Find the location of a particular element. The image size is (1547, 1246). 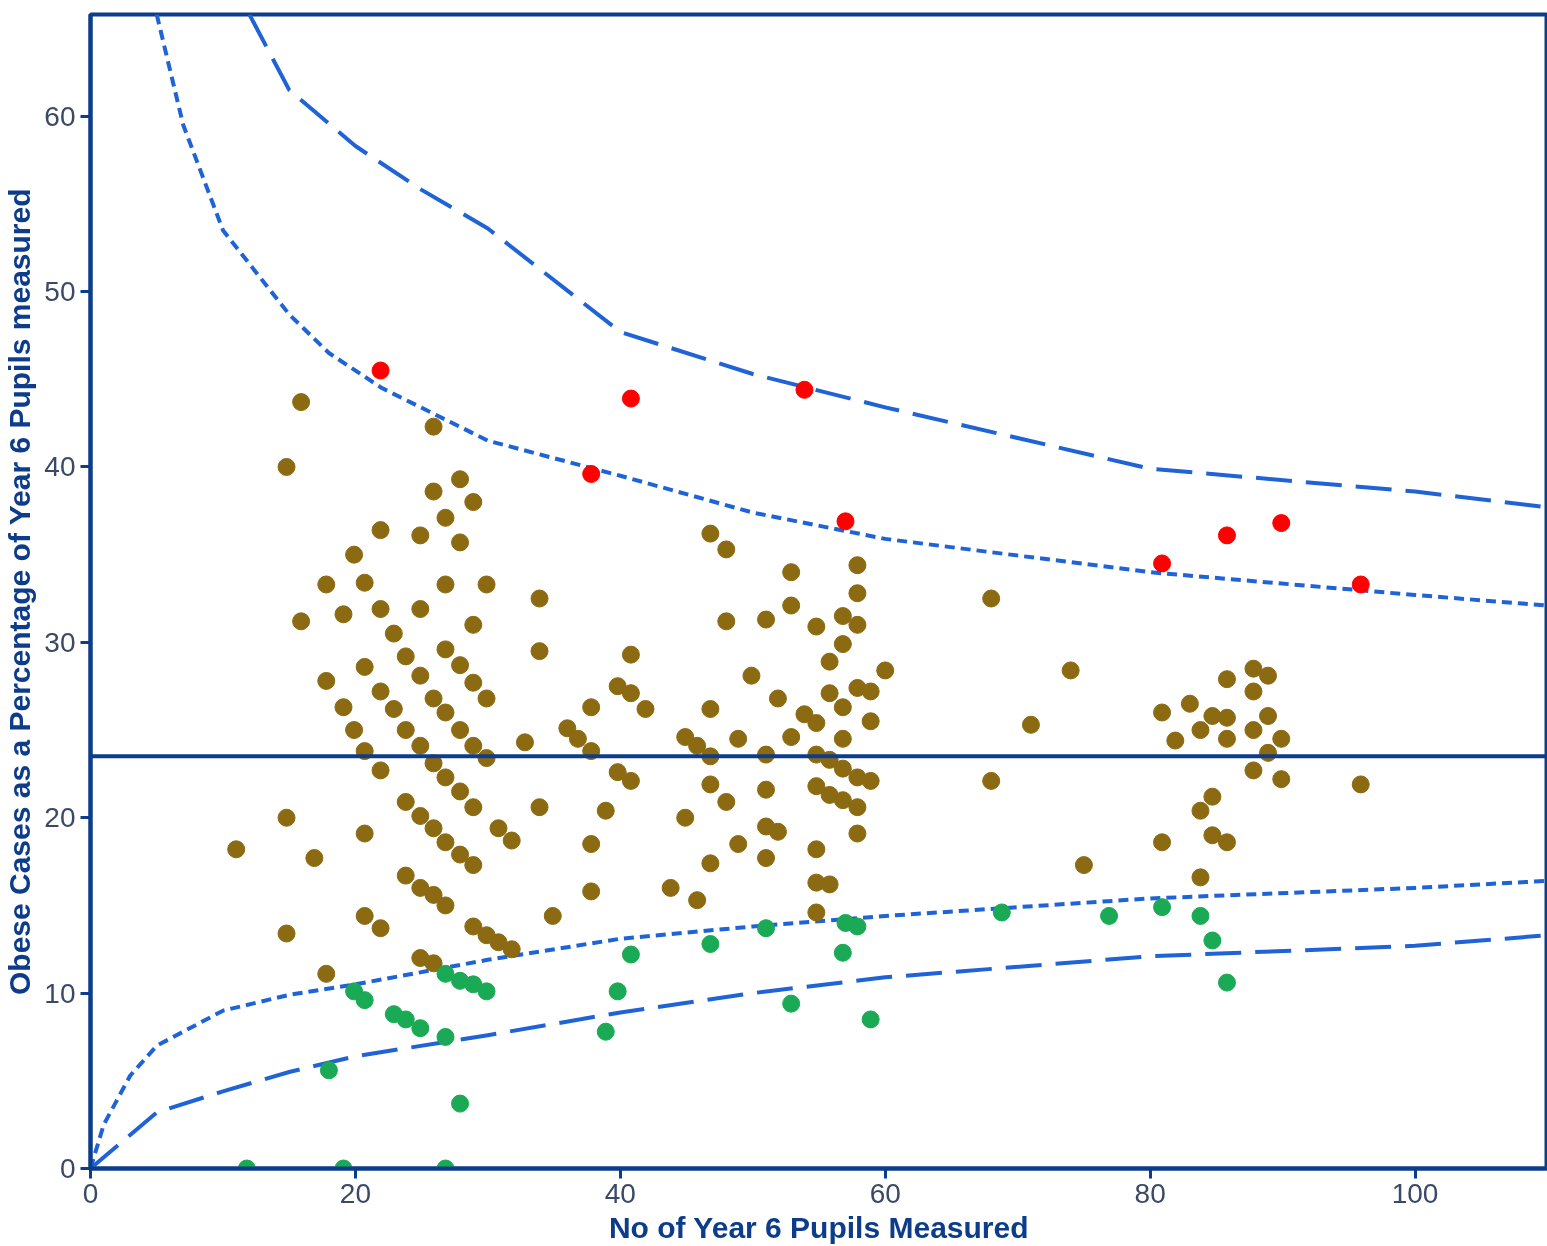

y-tick-label: 0 is located at coordinates (67, 1168).